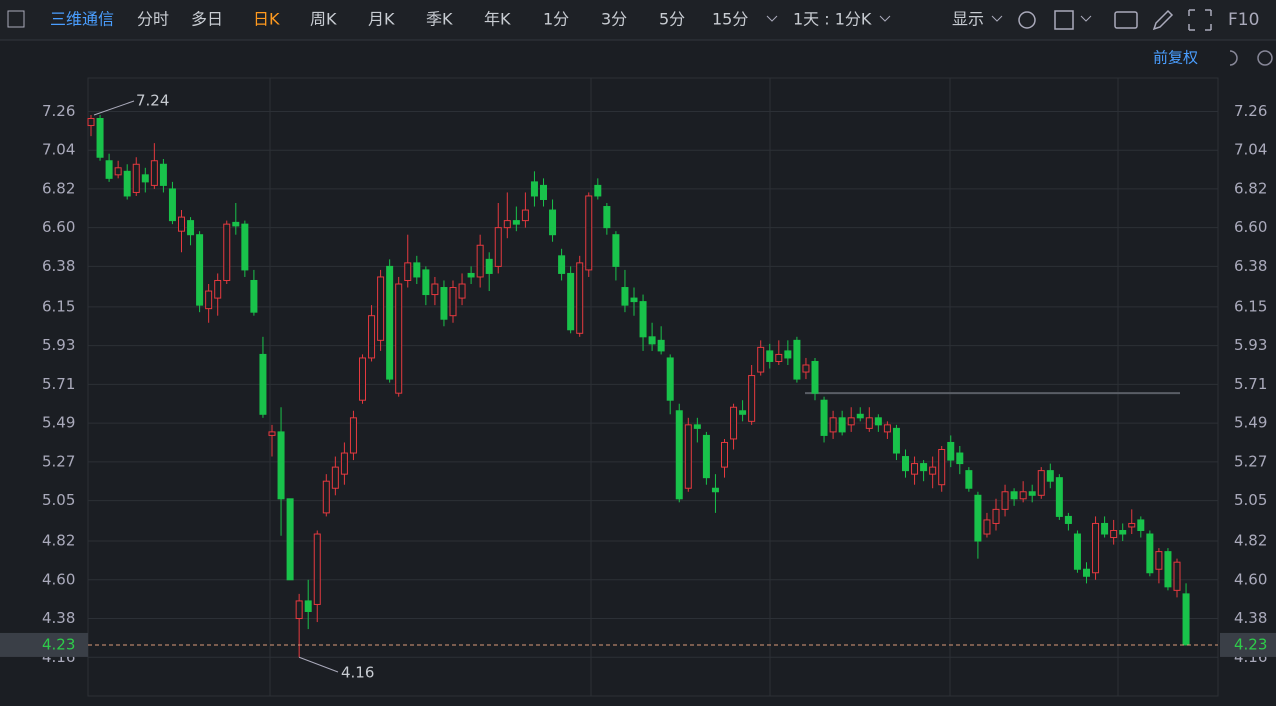 This screenshot has height=706, width=1276. What do you see at coordinates (1175, 58) in the screenshot?
I see `adjust-mode: 前复权` at bounding box center [1175, 58].